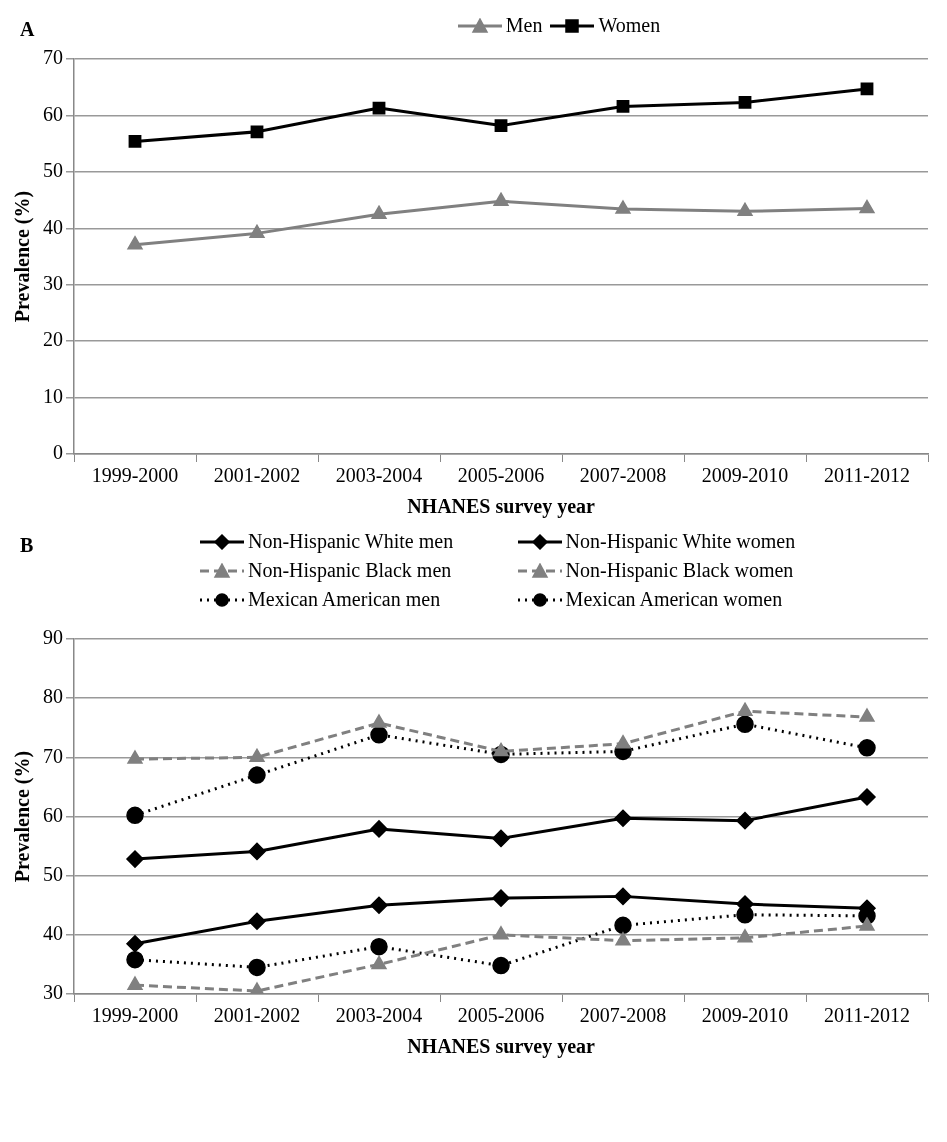 The height and width of the screenshot is (1142, 947). Describe the element at coordinates (53, 339) in the screenshot. I see `y-tick-label: 20` at that location.